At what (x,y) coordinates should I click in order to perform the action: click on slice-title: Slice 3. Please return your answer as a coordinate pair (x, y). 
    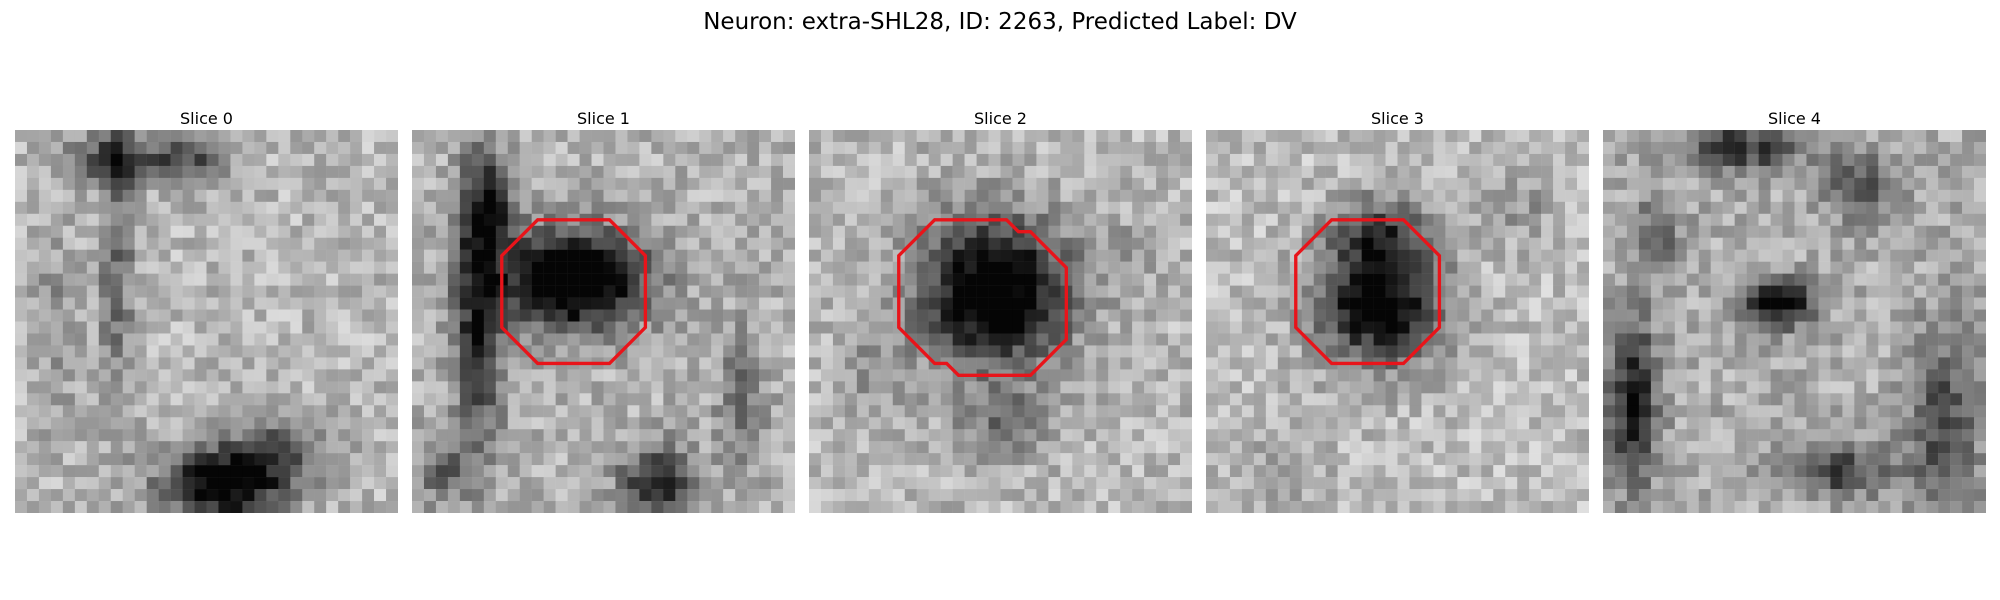
    Looking at the image, I should click on (1397, 118).